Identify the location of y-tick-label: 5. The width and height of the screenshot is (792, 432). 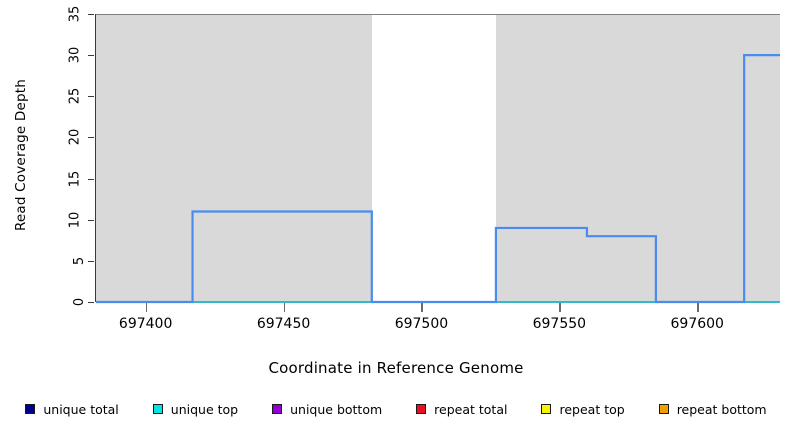
(79, 260).